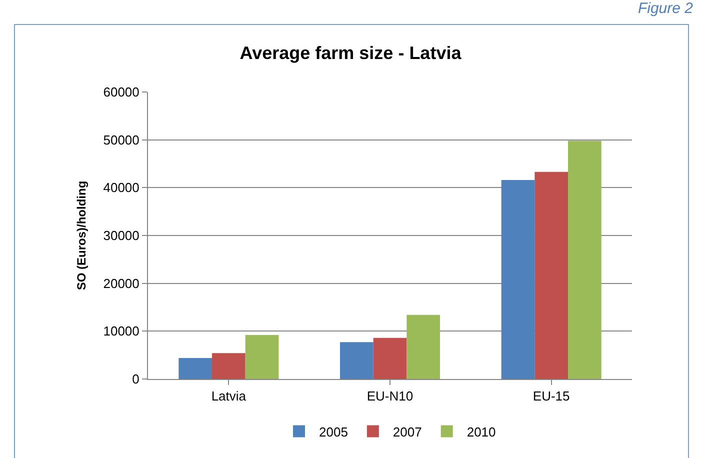  Describe the element at coordinates (81, 235) in the screenshot. I see `y-axis-title: SO (Euros)/holding` at that location.